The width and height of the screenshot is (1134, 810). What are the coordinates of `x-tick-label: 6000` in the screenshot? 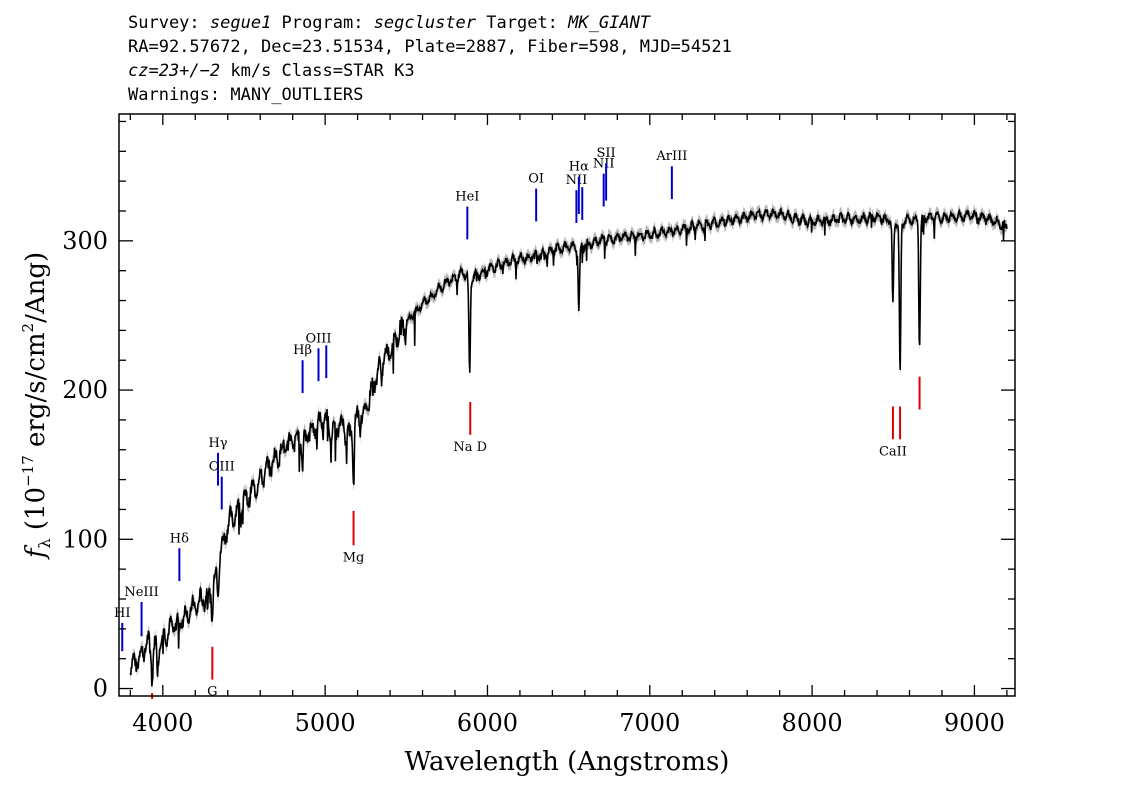 It's located at (487, 723).